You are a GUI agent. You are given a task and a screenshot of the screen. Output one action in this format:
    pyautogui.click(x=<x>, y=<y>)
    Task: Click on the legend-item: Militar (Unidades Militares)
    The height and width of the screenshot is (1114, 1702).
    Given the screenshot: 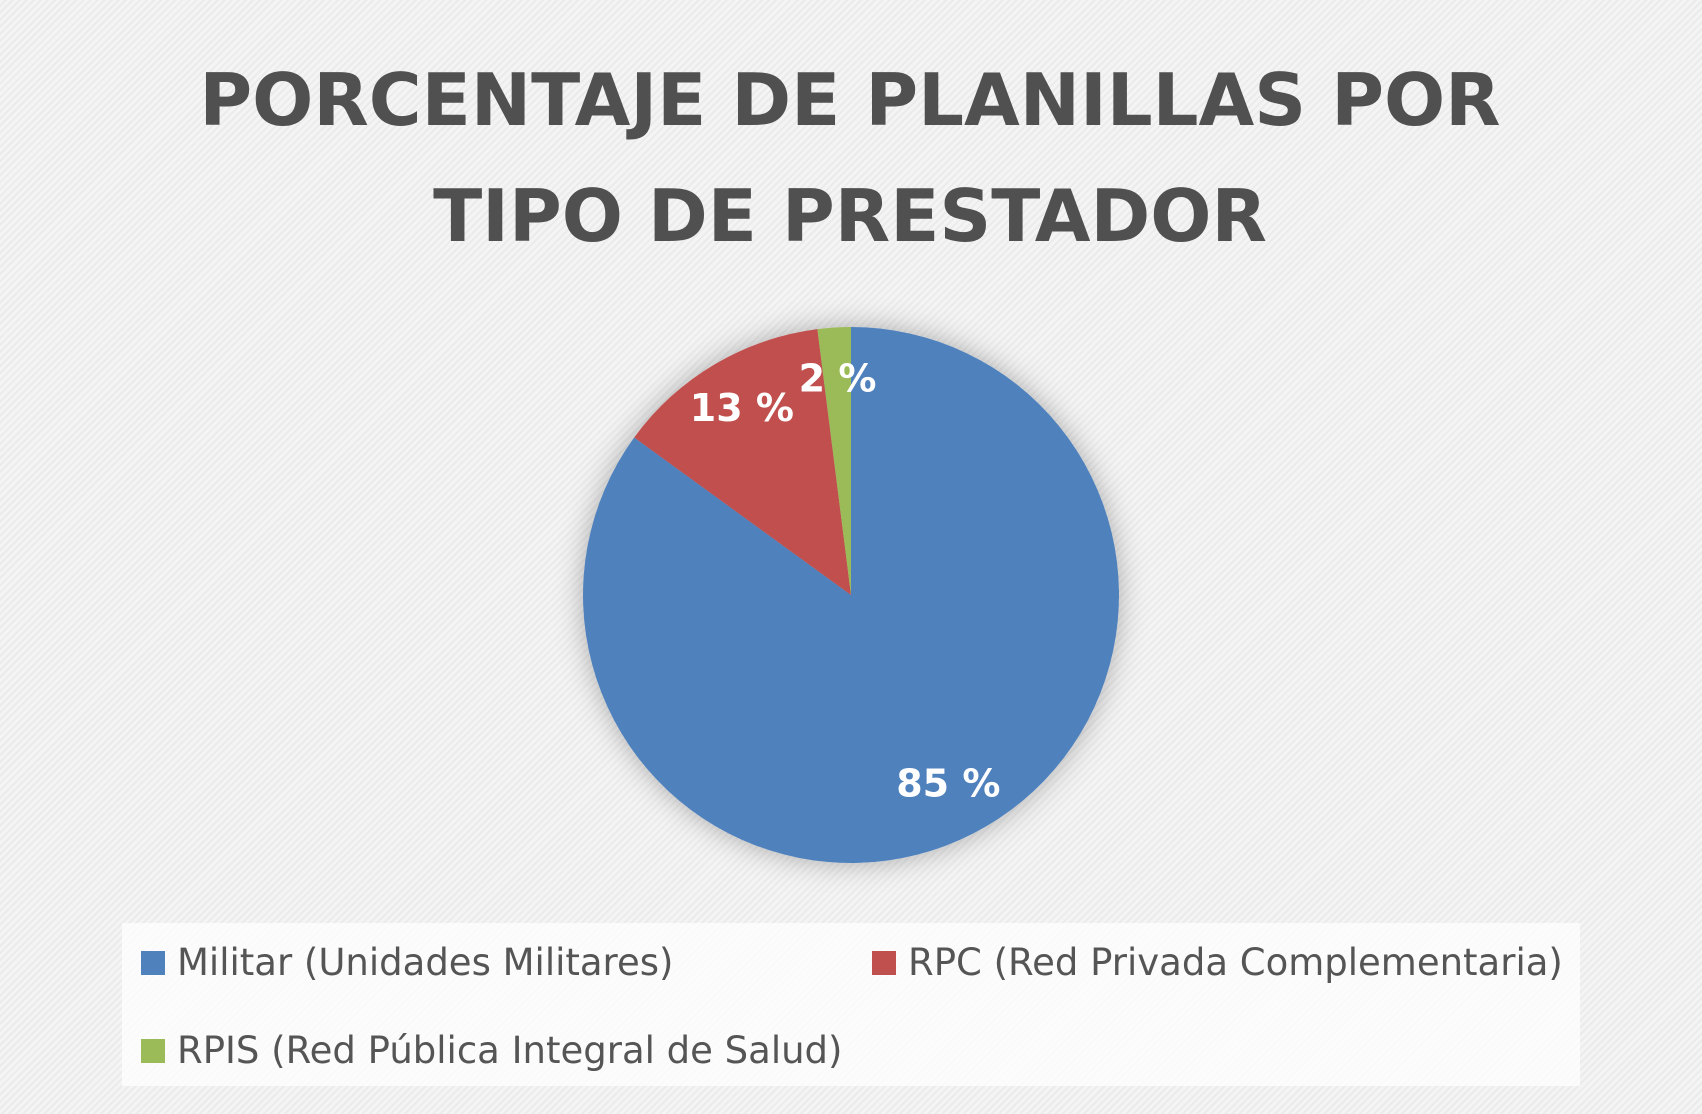 What is the action you would take?
    pyautogui.click(x=407, y=962)
    